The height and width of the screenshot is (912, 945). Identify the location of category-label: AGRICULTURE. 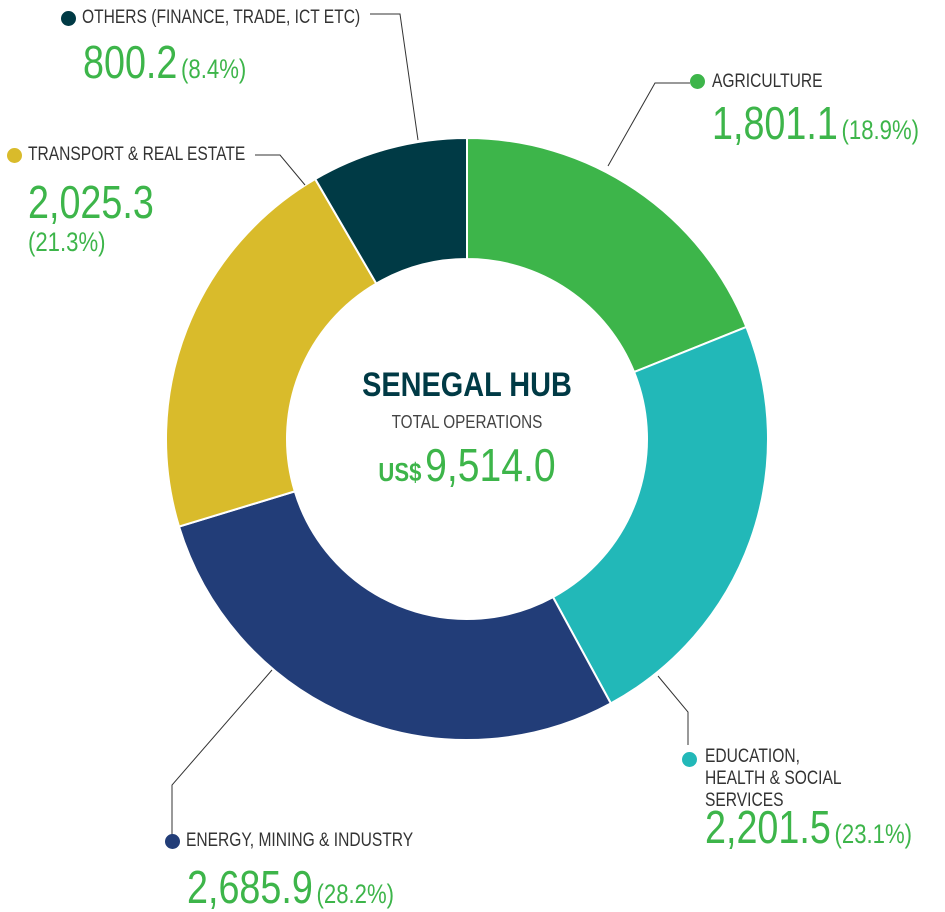
(767, 81).